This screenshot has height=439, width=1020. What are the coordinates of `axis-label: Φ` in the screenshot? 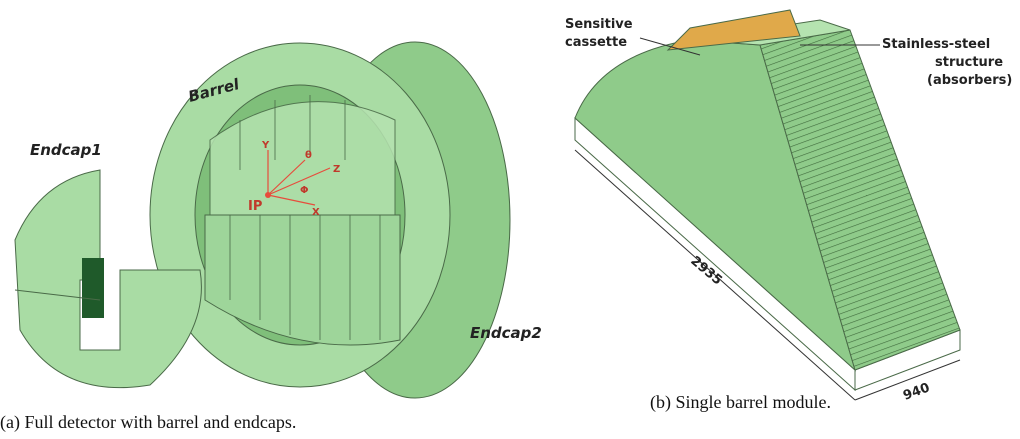 It's located at (304, 190).